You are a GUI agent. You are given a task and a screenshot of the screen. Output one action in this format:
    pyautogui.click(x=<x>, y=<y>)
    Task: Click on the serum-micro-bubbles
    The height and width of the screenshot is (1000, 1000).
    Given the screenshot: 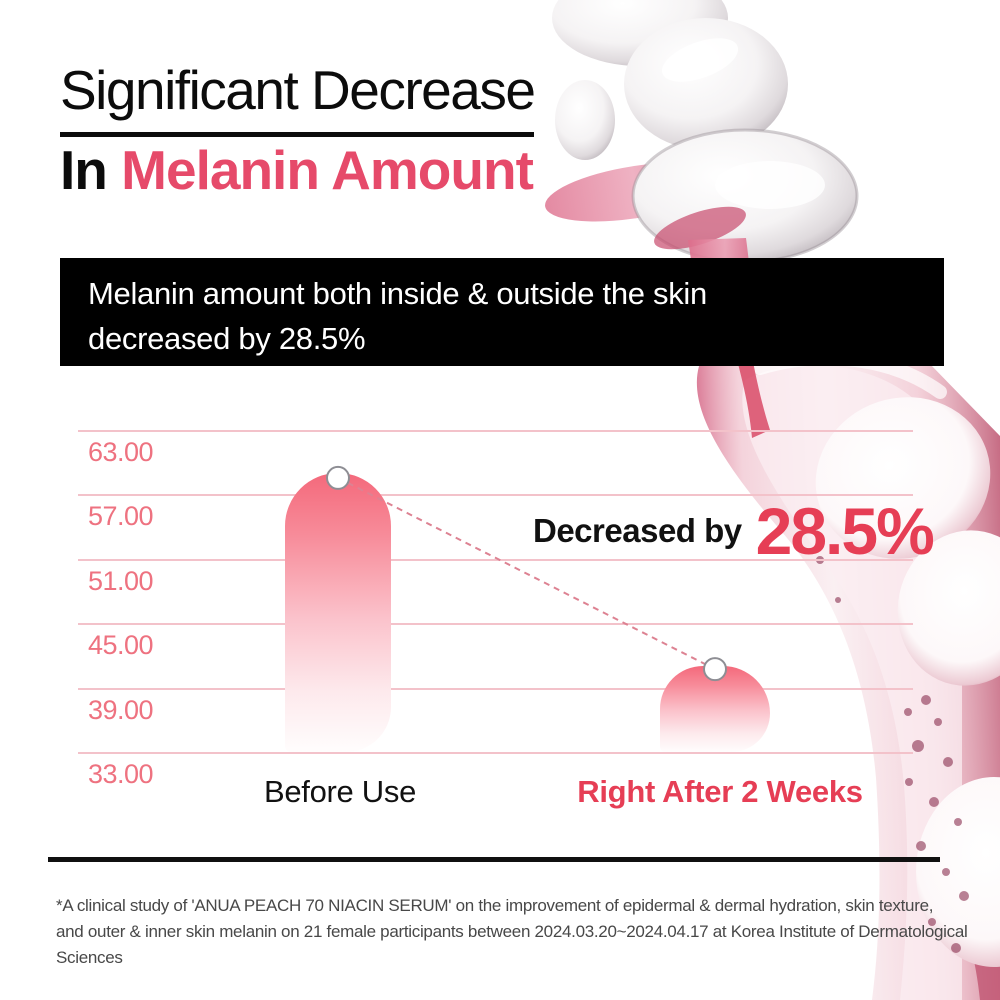 What is the action you would take?
    pyautogui.click(x=892, y=754)
    